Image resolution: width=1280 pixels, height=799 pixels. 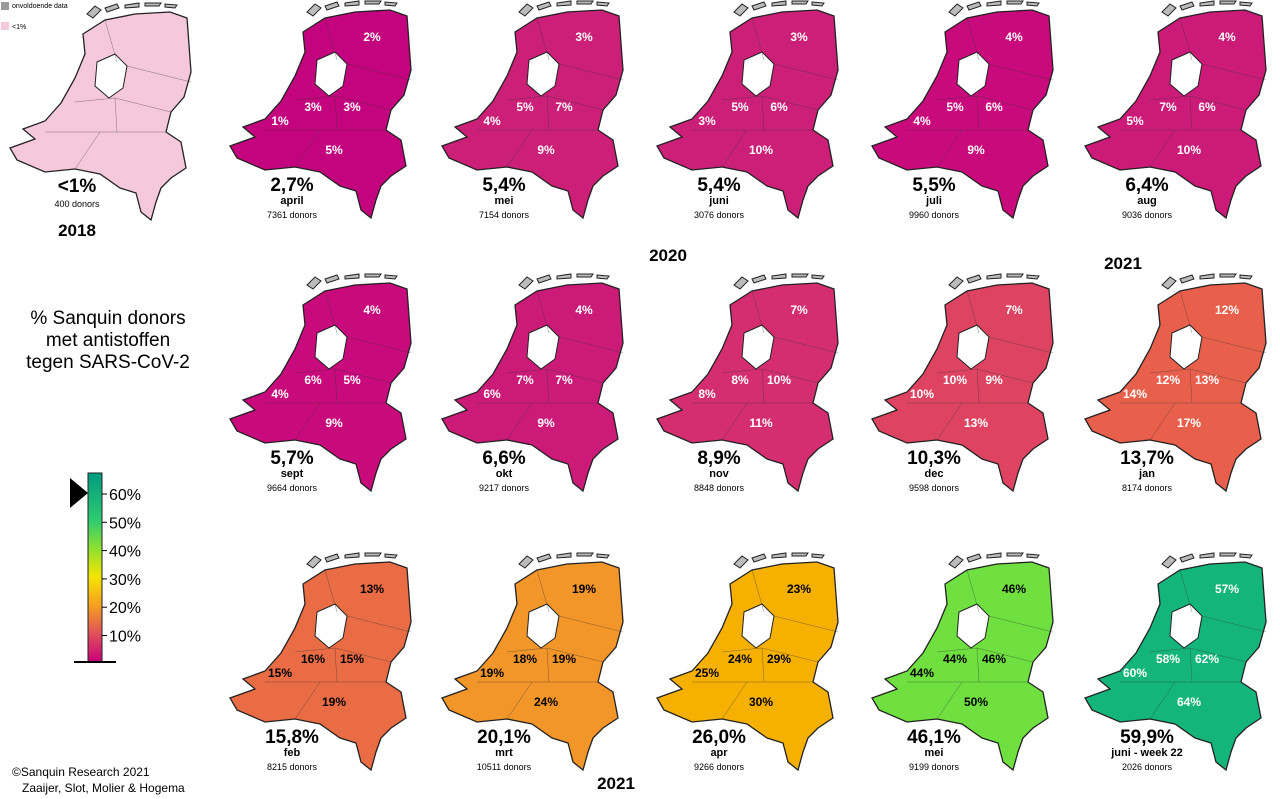 I want to click on region-label: 44%, so click(x=955, y=659).